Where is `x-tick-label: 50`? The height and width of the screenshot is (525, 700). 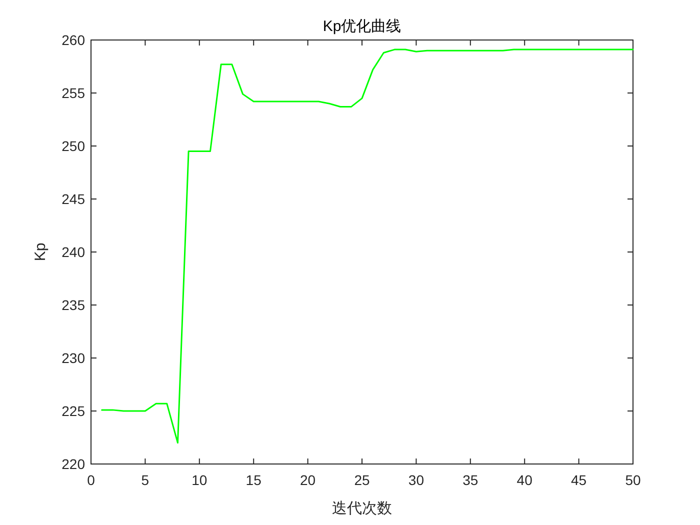 x-tick-label: 50 is located at coordinates (633, 480).